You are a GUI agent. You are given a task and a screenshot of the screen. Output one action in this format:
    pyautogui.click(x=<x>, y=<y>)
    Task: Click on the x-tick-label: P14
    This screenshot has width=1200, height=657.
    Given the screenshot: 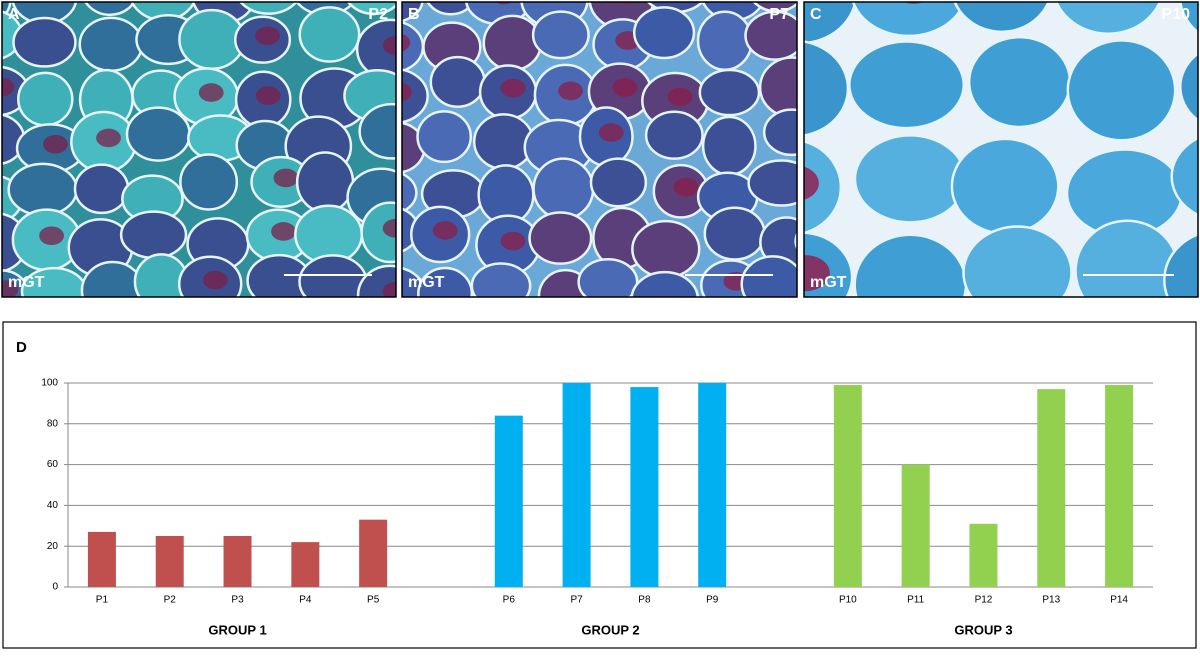 What is the action you would take?
    pyautogui.click(x=1119, y=600)
    